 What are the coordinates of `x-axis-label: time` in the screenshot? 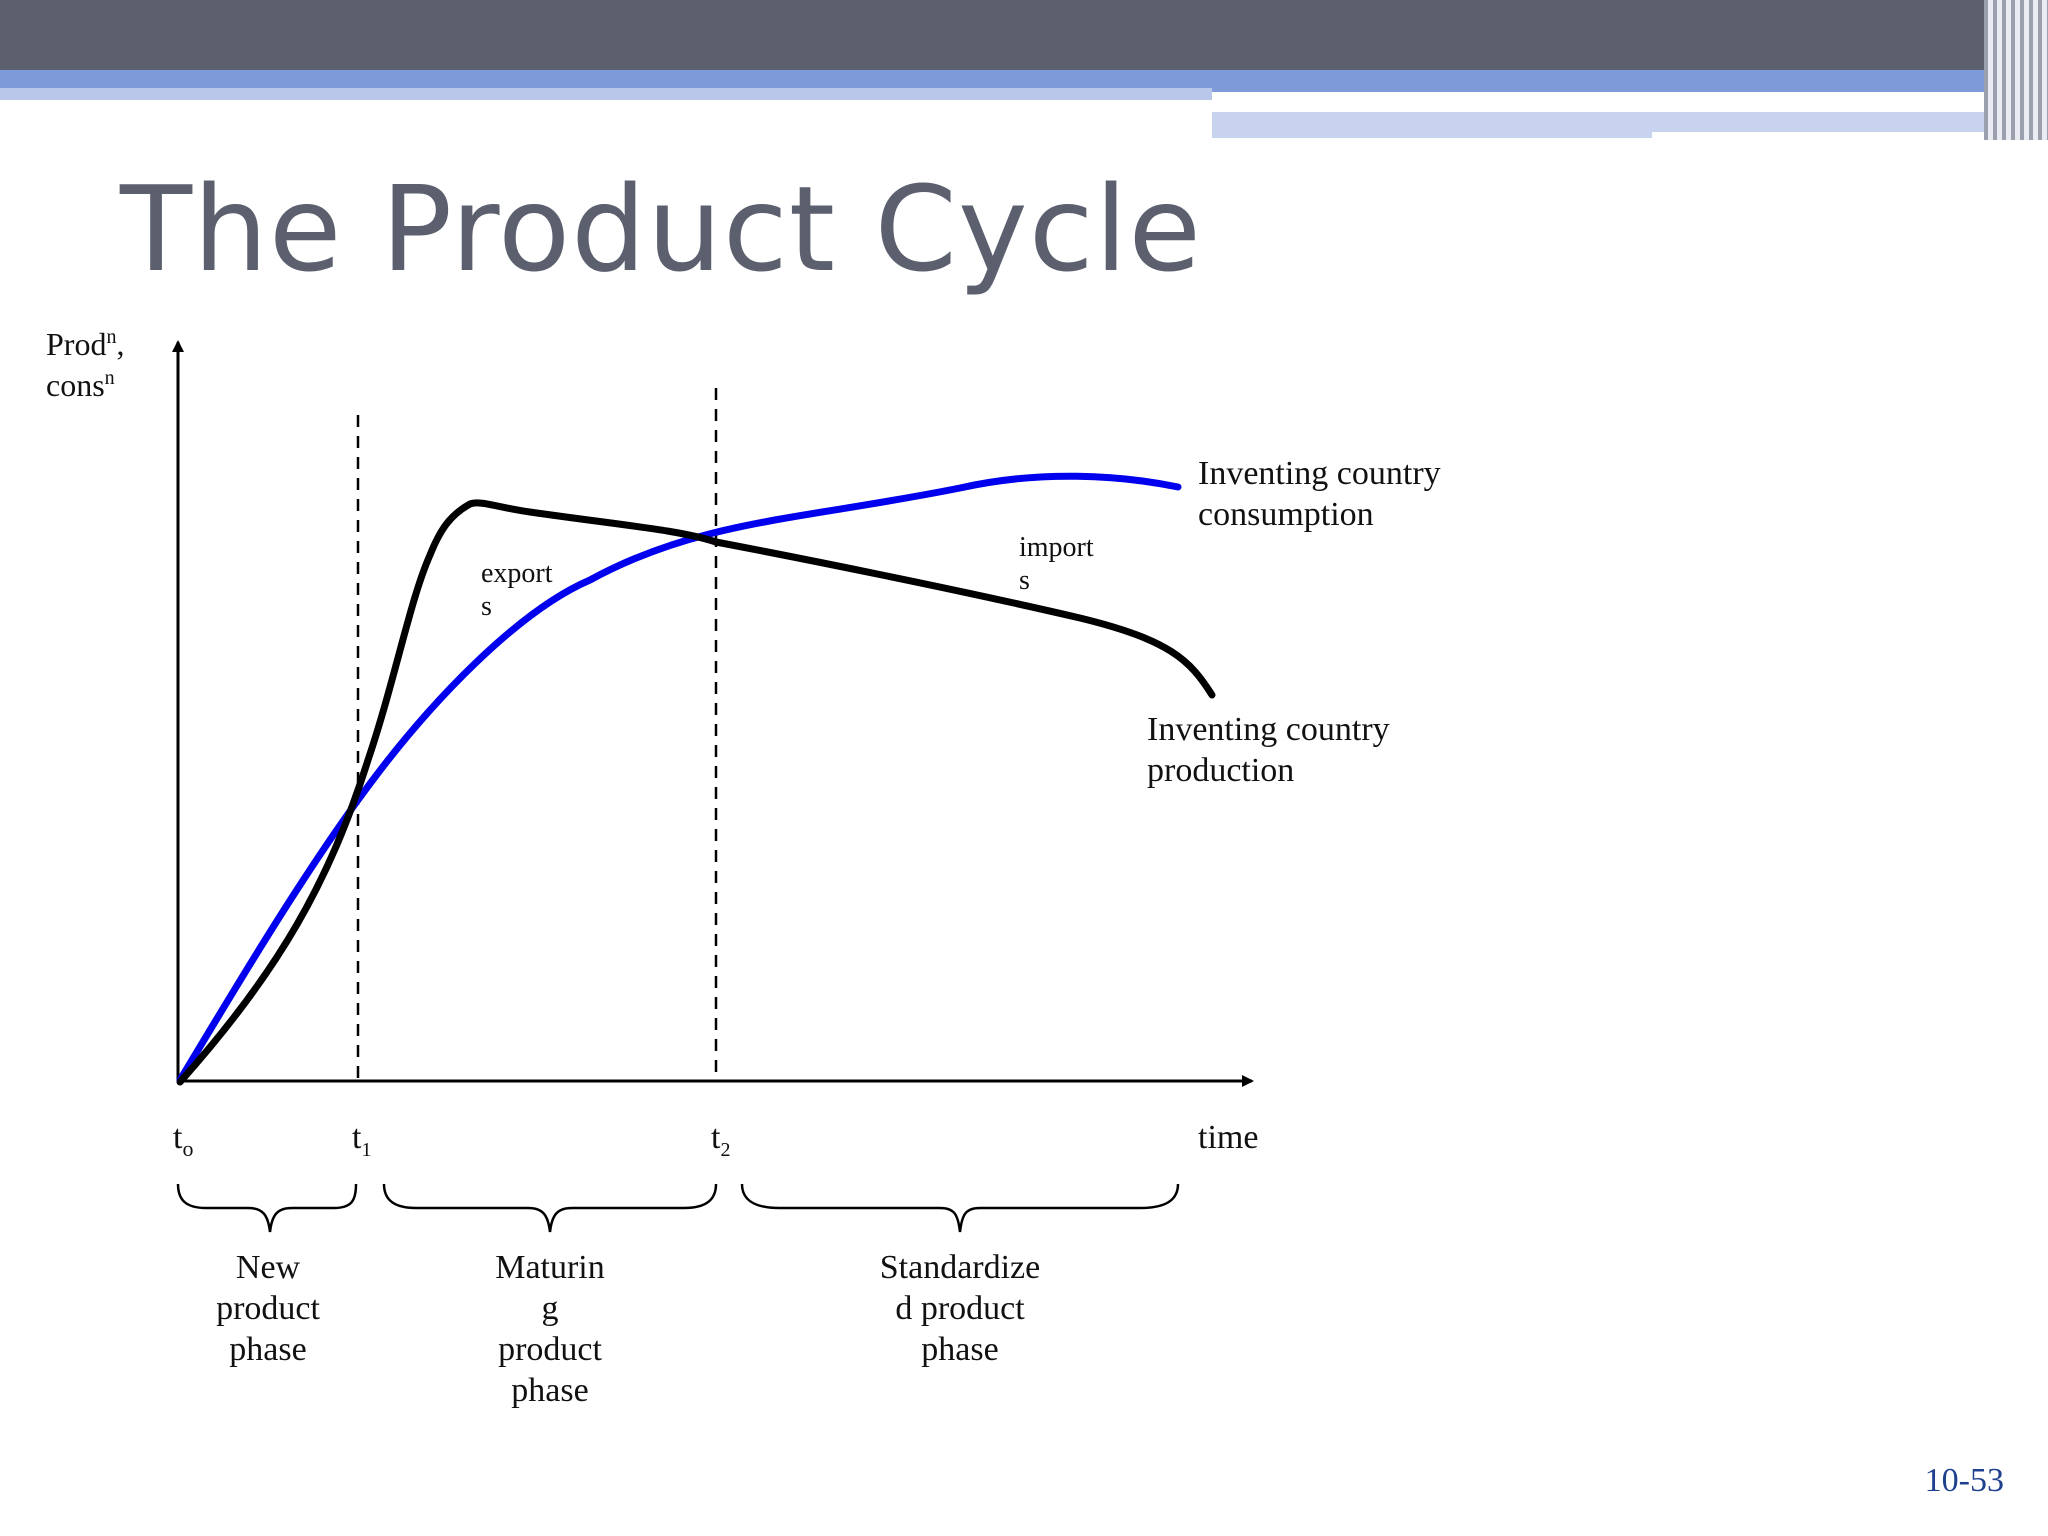 It's located at (1228, 1137).